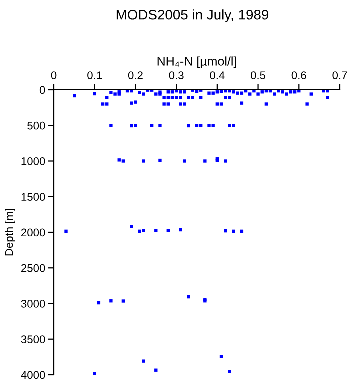 Image resolution: width=350 pixels, height=384 pixels. I want to click on chart-title: MODS2005 in July, 1989, so click(192, 16).